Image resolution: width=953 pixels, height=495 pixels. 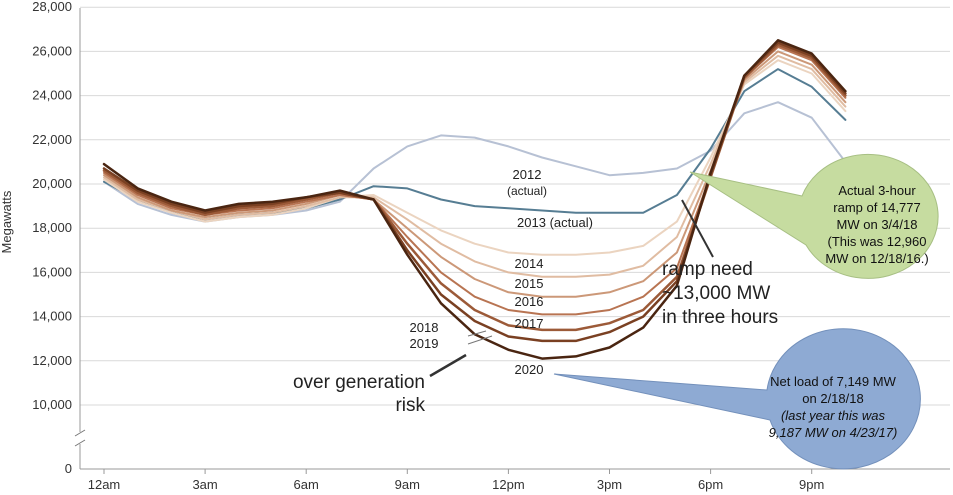 I want to click on series-label-2015: 2015, so click(x=529, y=283).